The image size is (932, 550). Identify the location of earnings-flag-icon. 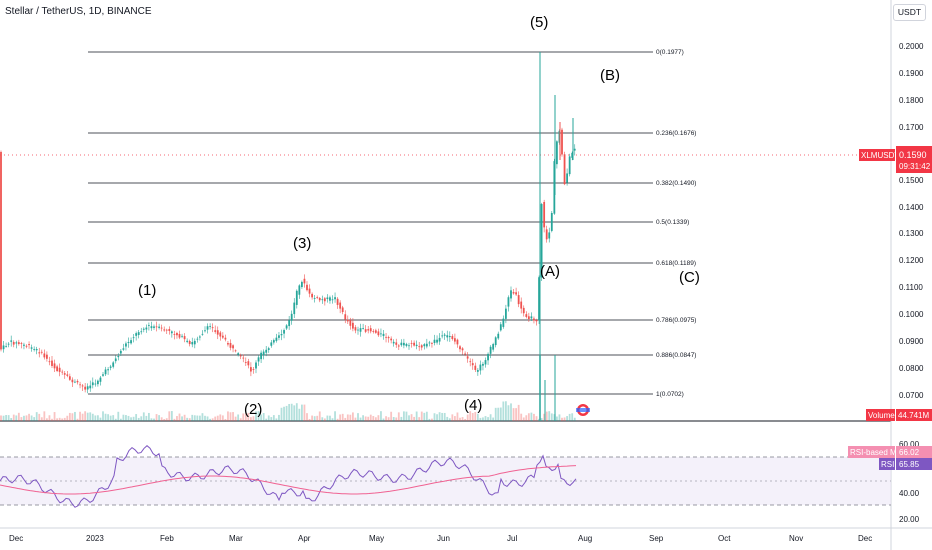
(583, 410).